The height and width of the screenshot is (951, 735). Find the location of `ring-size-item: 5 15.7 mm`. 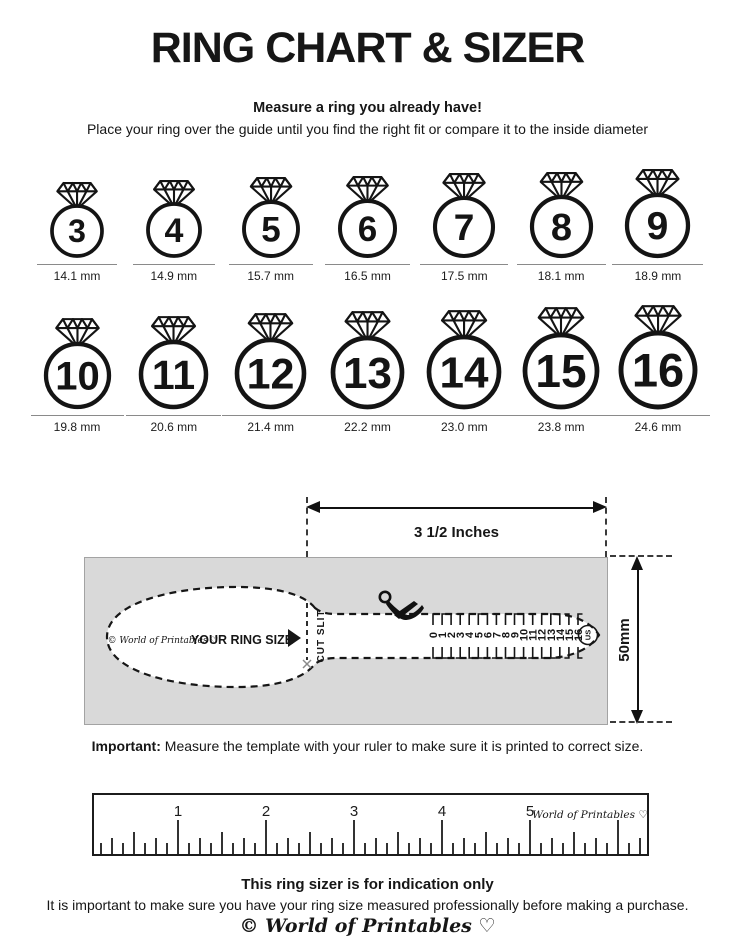

ring-size-item: 5 15.7 mm is located at coordinates (271, 229).